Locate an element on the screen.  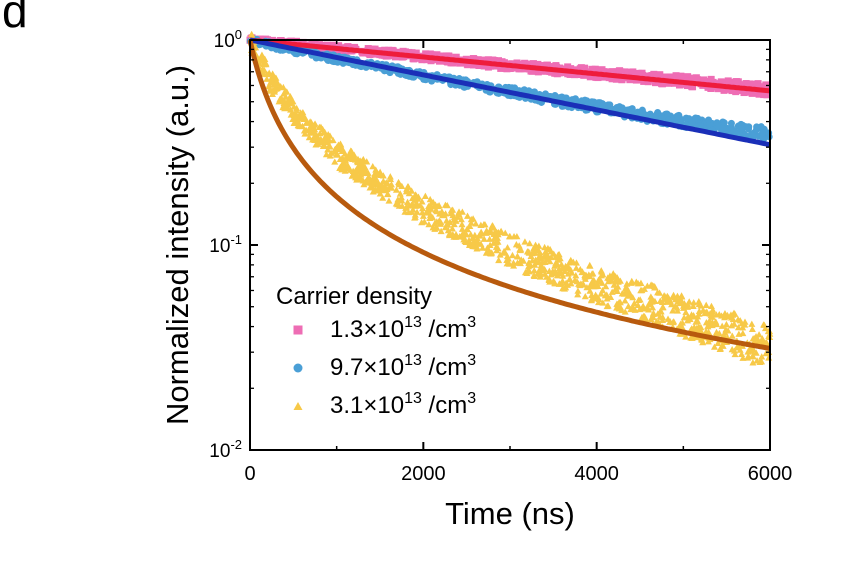
panel-label: d is located at coordinates (15, 18).